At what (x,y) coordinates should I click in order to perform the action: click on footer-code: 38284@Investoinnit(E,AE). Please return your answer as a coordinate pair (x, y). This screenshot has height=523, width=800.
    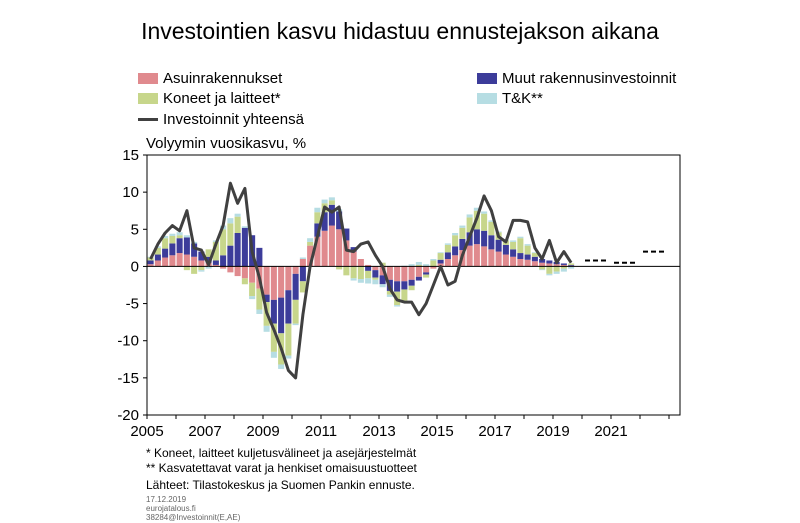
    Looking at the image, I should click on (193, 517).